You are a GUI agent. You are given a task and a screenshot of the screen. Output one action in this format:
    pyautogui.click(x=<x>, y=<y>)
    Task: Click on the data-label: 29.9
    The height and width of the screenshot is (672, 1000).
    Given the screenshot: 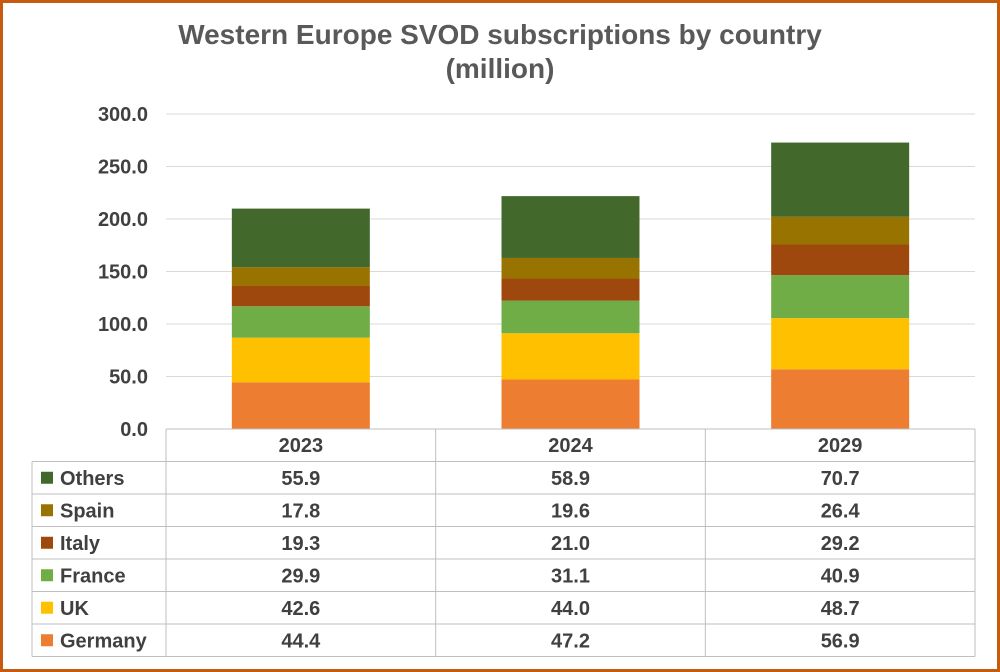 What is the action you would take?
    pyautogui.click(x=300, y=576)
    